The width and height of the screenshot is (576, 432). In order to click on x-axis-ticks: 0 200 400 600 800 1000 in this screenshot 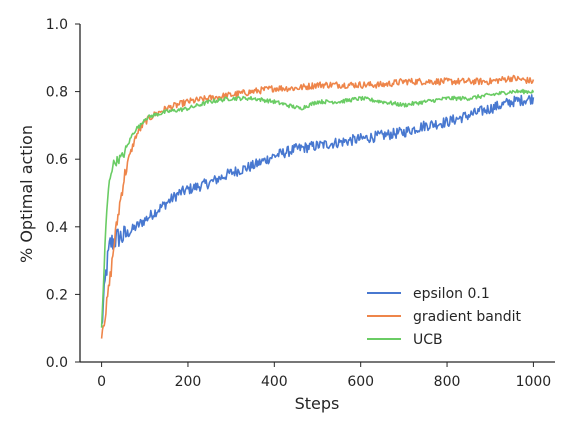, I will do `click(324, 376)`.